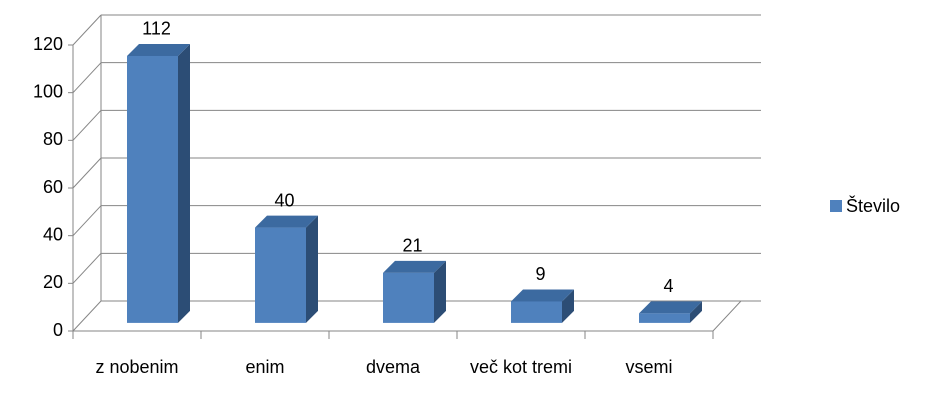  What do you see at coordinates (48, 91) in the screenshot?
I see `y-tick-label: 100` at bounding box center [48, 91].